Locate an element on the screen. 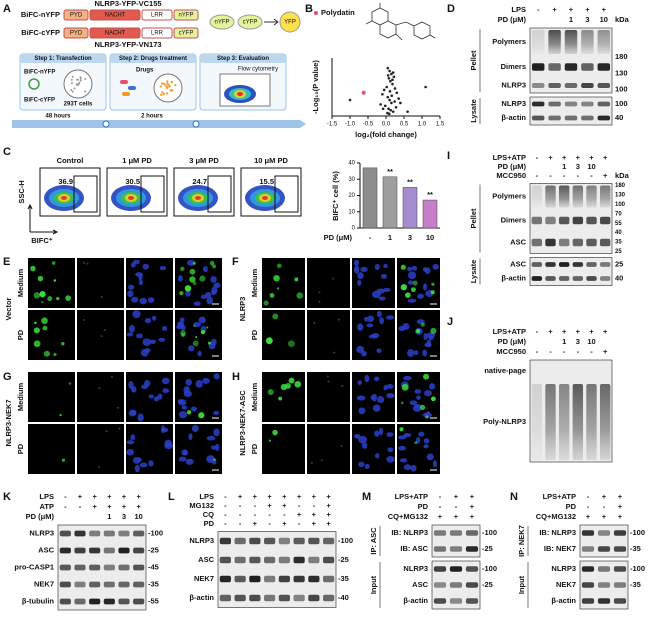 This screenshot has height=624, width=660. plasmid is located at coordinates (34, 84).